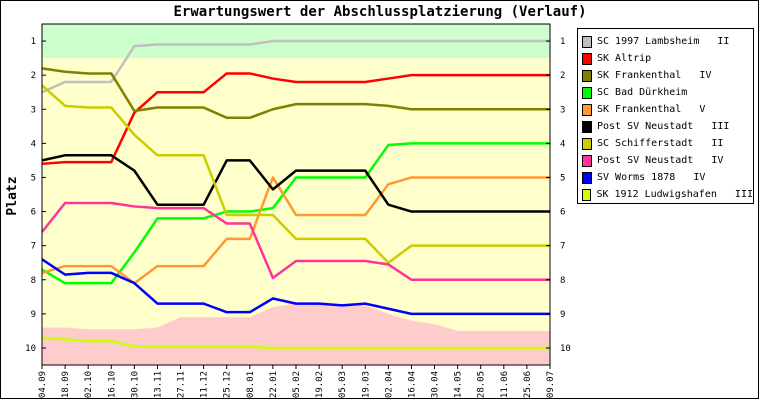  What do you see at coordinates (228, 384) in the screenshot?
I see `x-tick-label: 25.12` at bounding box center [228, 384].